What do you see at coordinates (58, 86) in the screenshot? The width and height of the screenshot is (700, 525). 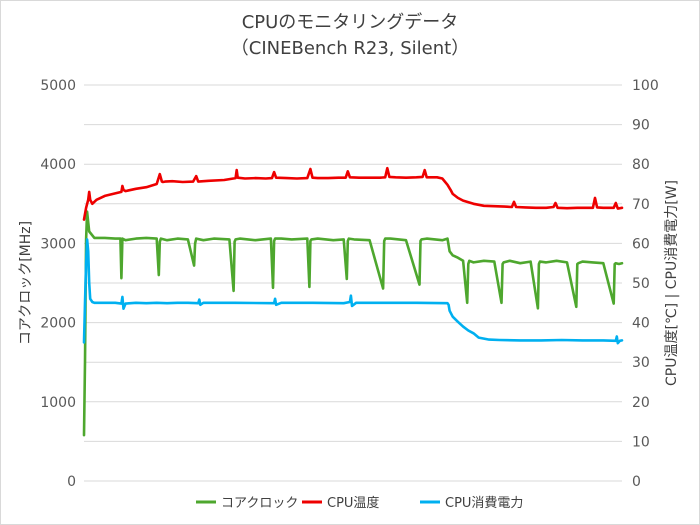 I see `left-tick-label: 5000` at bounding box center [58, 86].